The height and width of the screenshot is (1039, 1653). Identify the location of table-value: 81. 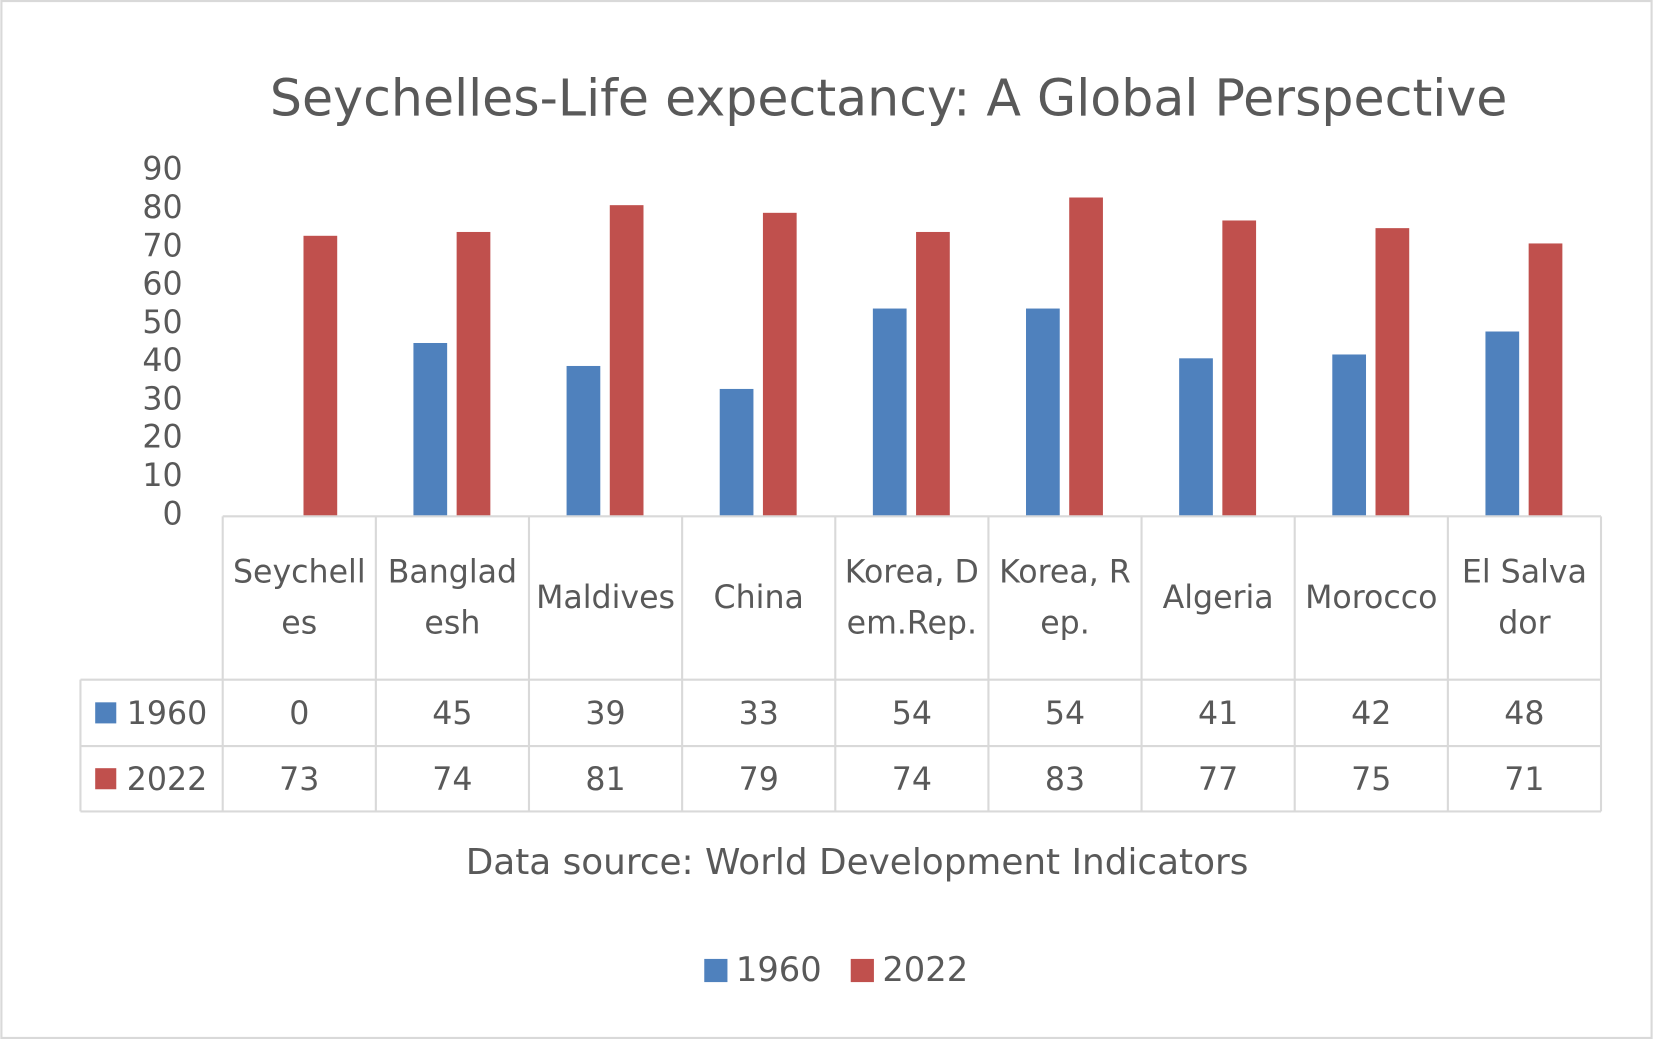
(605, 780).